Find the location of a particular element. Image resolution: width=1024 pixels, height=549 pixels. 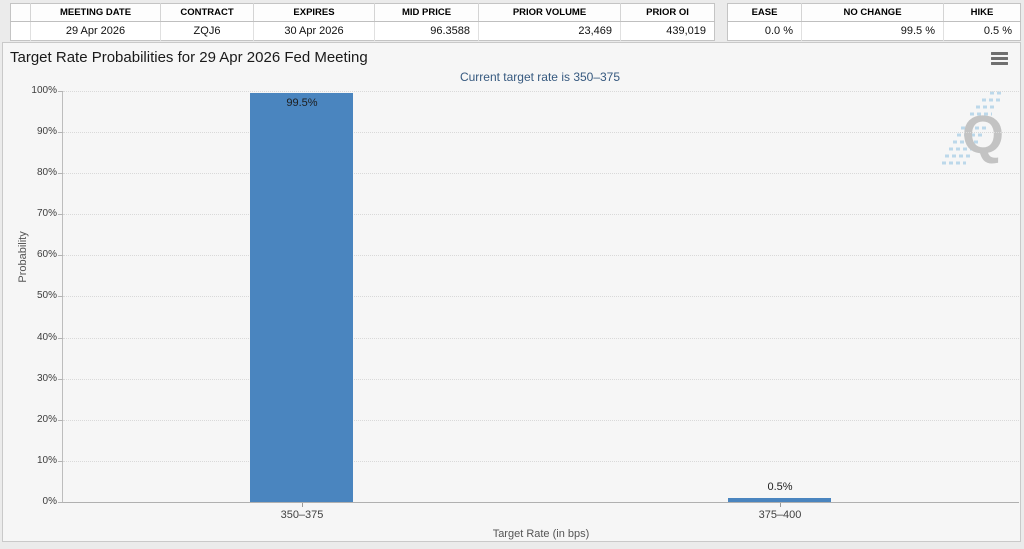

gridline-60% is located at coordinates (541, 255).